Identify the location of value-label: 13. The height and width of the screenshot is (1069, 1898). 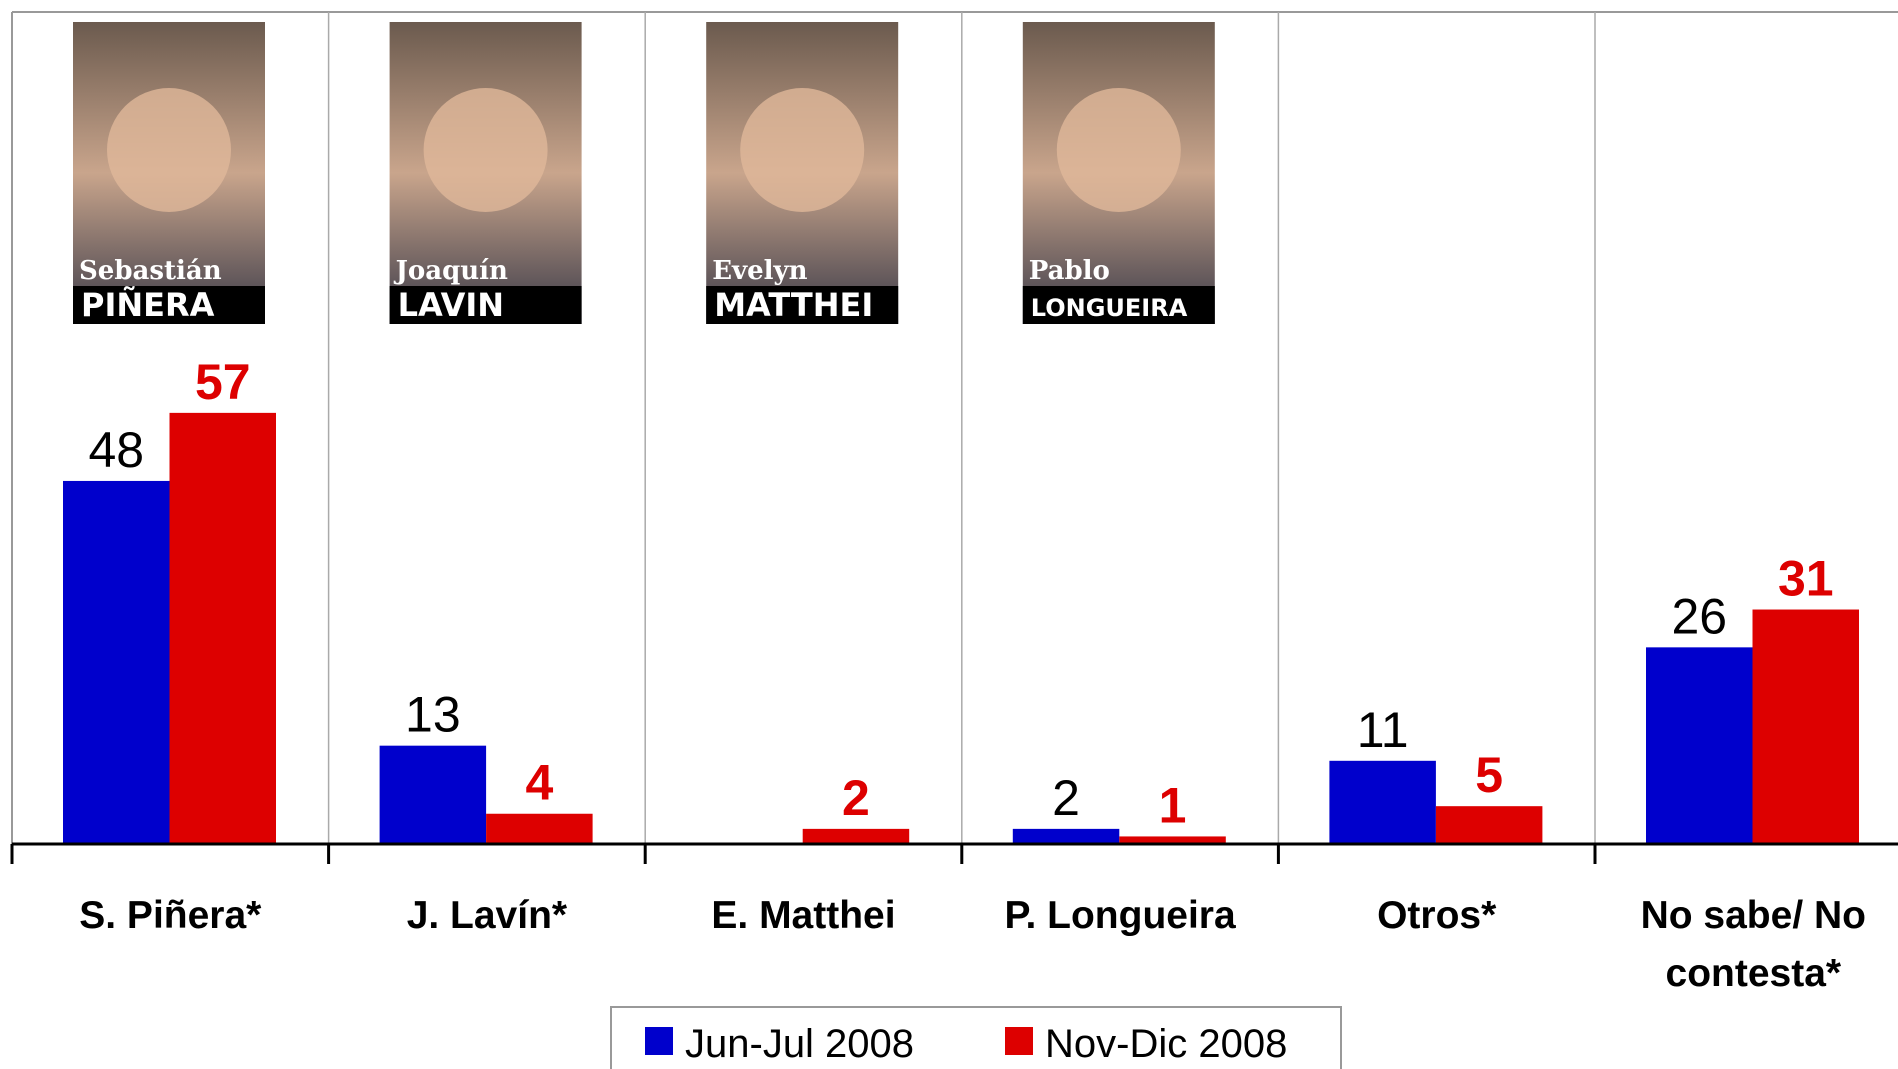
(433, 715).